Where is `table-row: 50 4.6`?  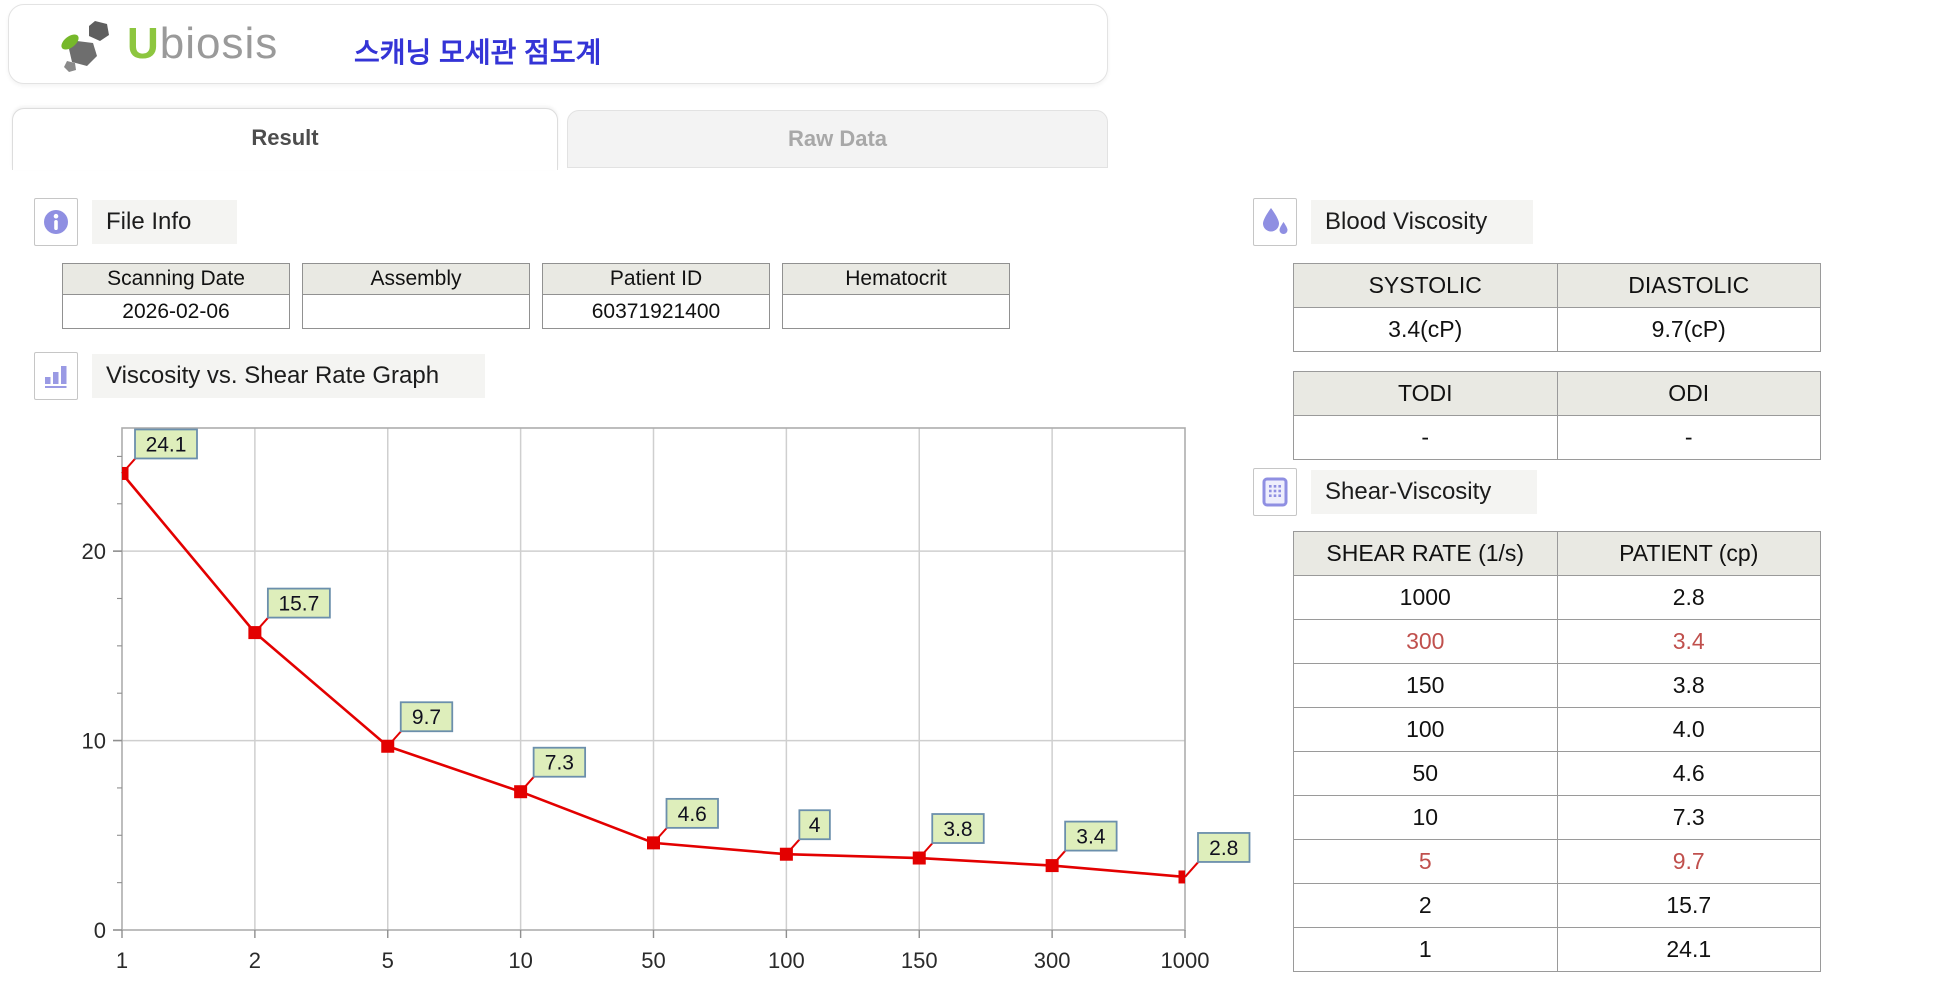 table-row: 50 4.6 is located at coordinates (1557, 773).